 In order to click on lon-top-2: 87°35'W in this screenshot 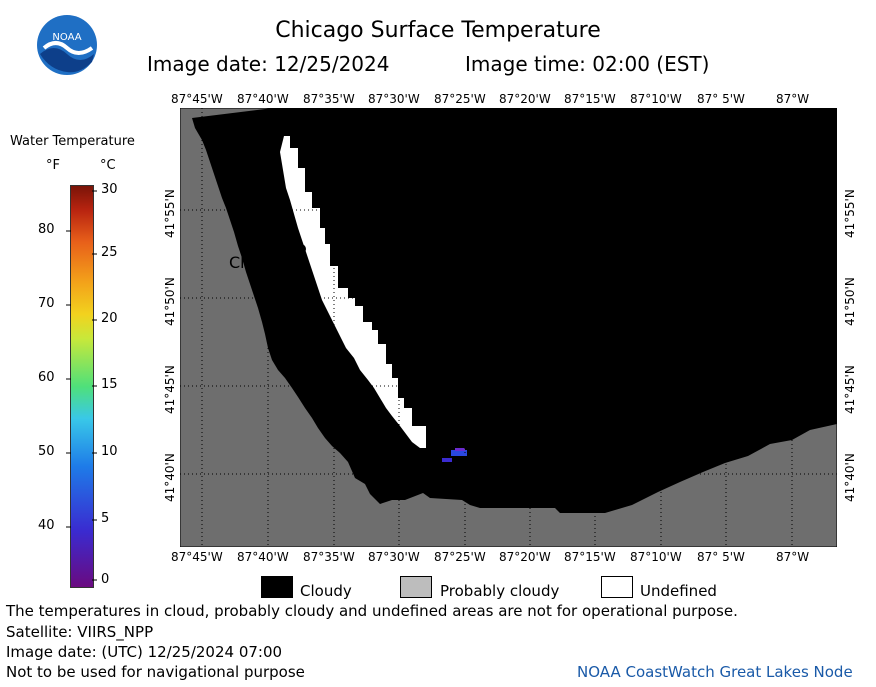, I will do `click(329, 99)`.